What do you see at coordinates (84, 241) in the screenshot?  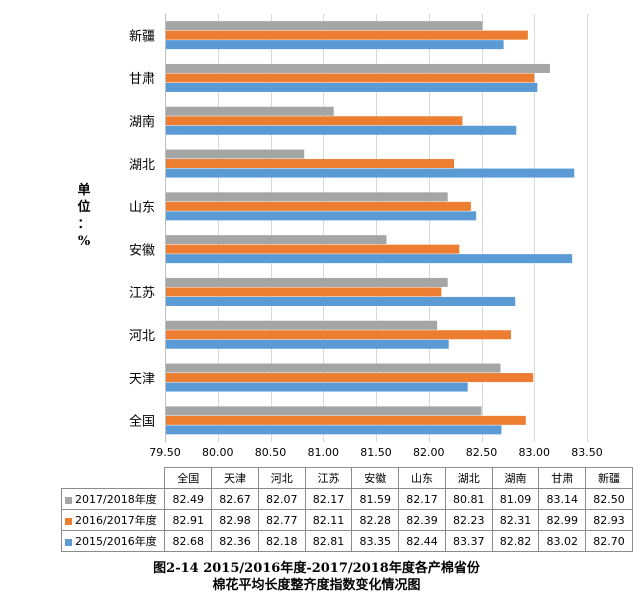 I see `unit-char: %` at bounding box center [84, 241].